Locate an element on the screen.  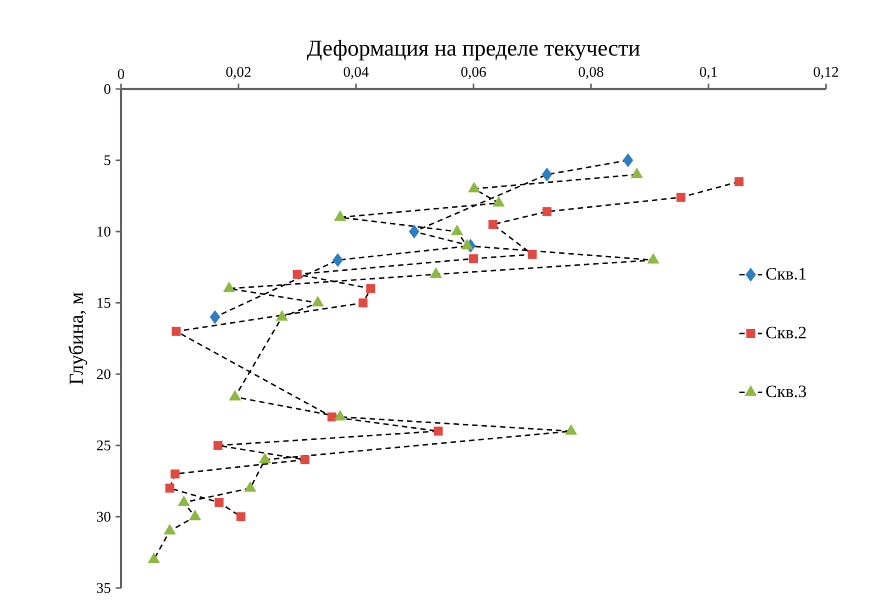
legend-label: Скв.2 is located at coordinates (786, 332).